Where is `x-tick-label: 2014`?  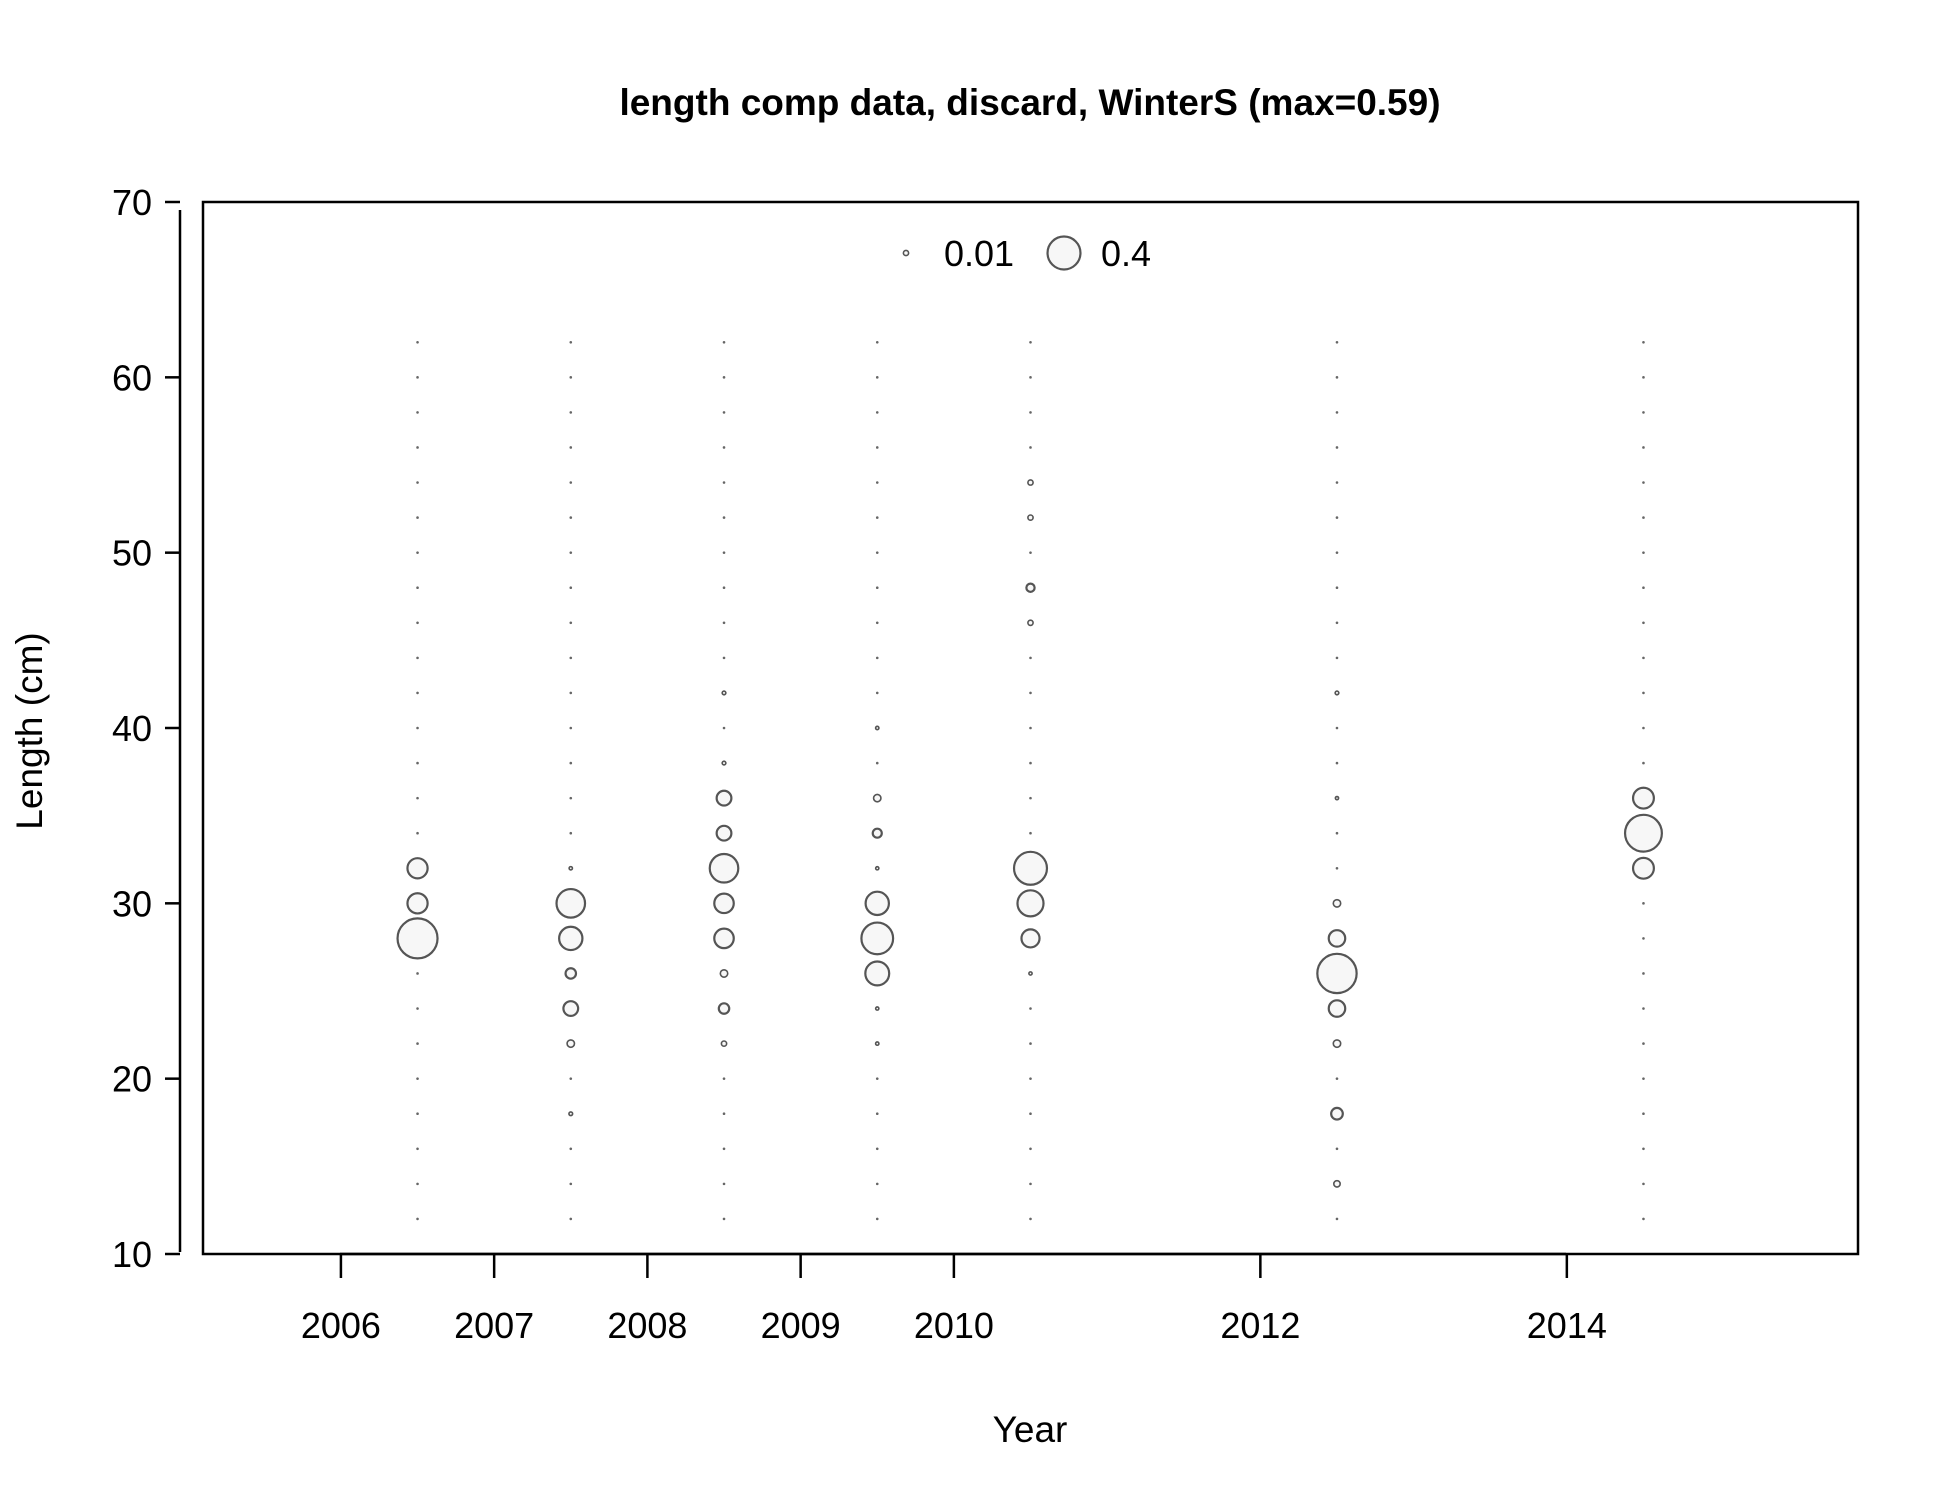
x-tick-label: 2014 is located at coordinates (1567, 1325).